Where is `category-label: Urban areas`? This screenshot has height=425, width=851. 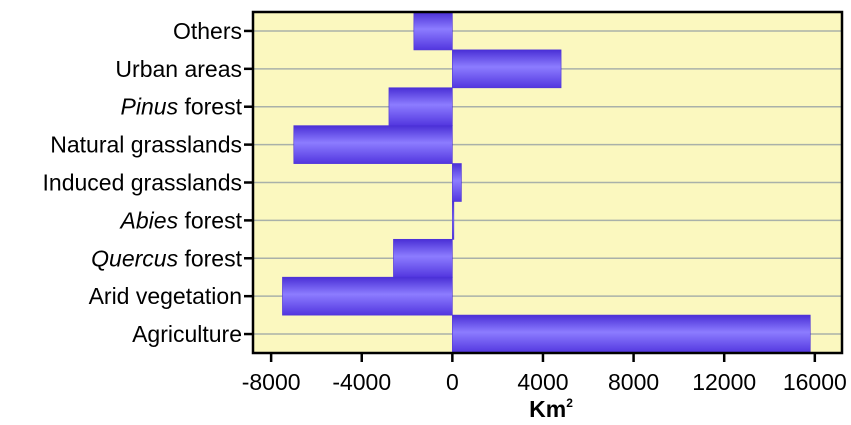 category-label: Urban areas is located at coordinates (178, 69).